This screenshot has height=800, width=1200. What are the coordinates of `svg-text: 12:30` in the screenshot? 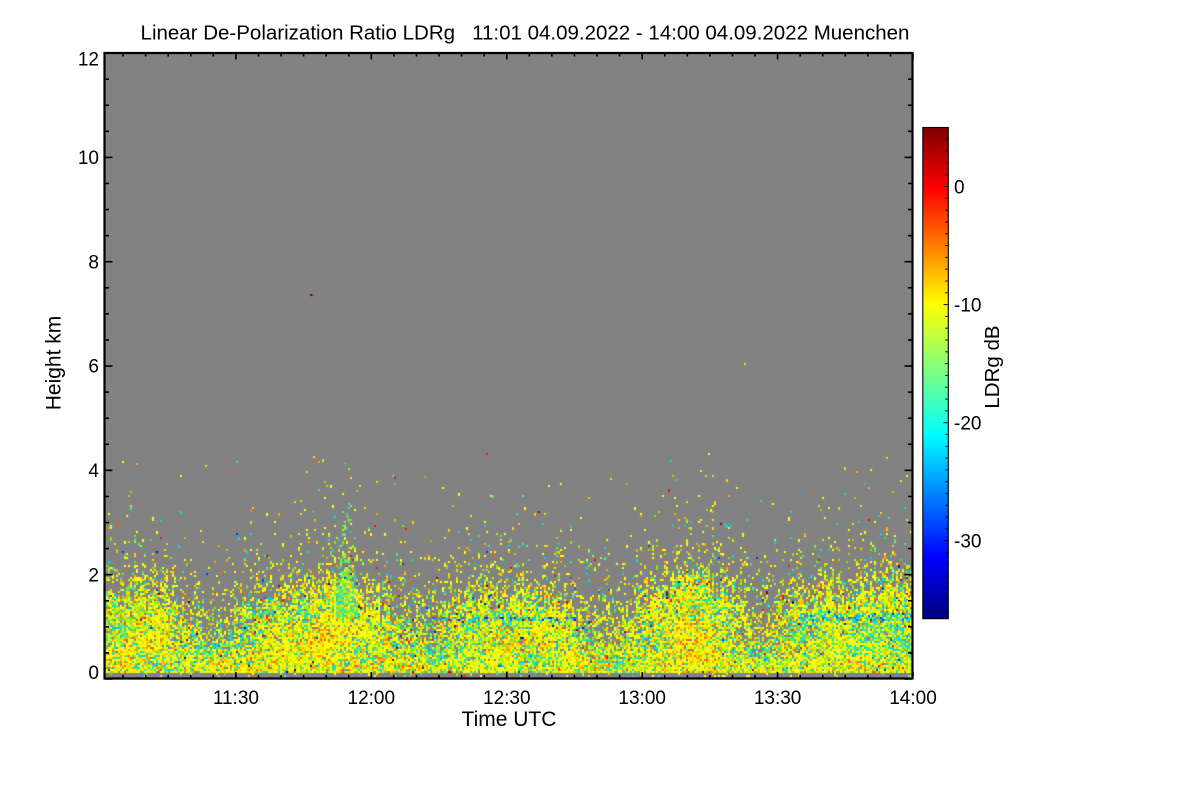 It's located at (507, 698).